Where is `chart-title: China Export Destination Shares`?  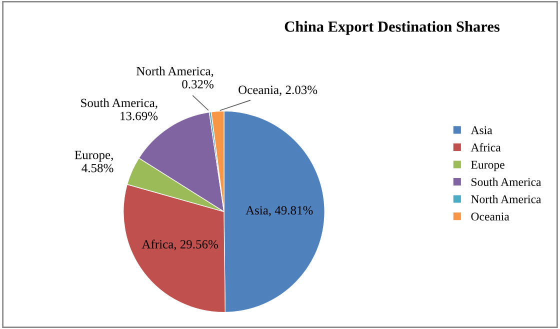
chart-title: China Export Destination Shares is located at coordinates (392, 28).